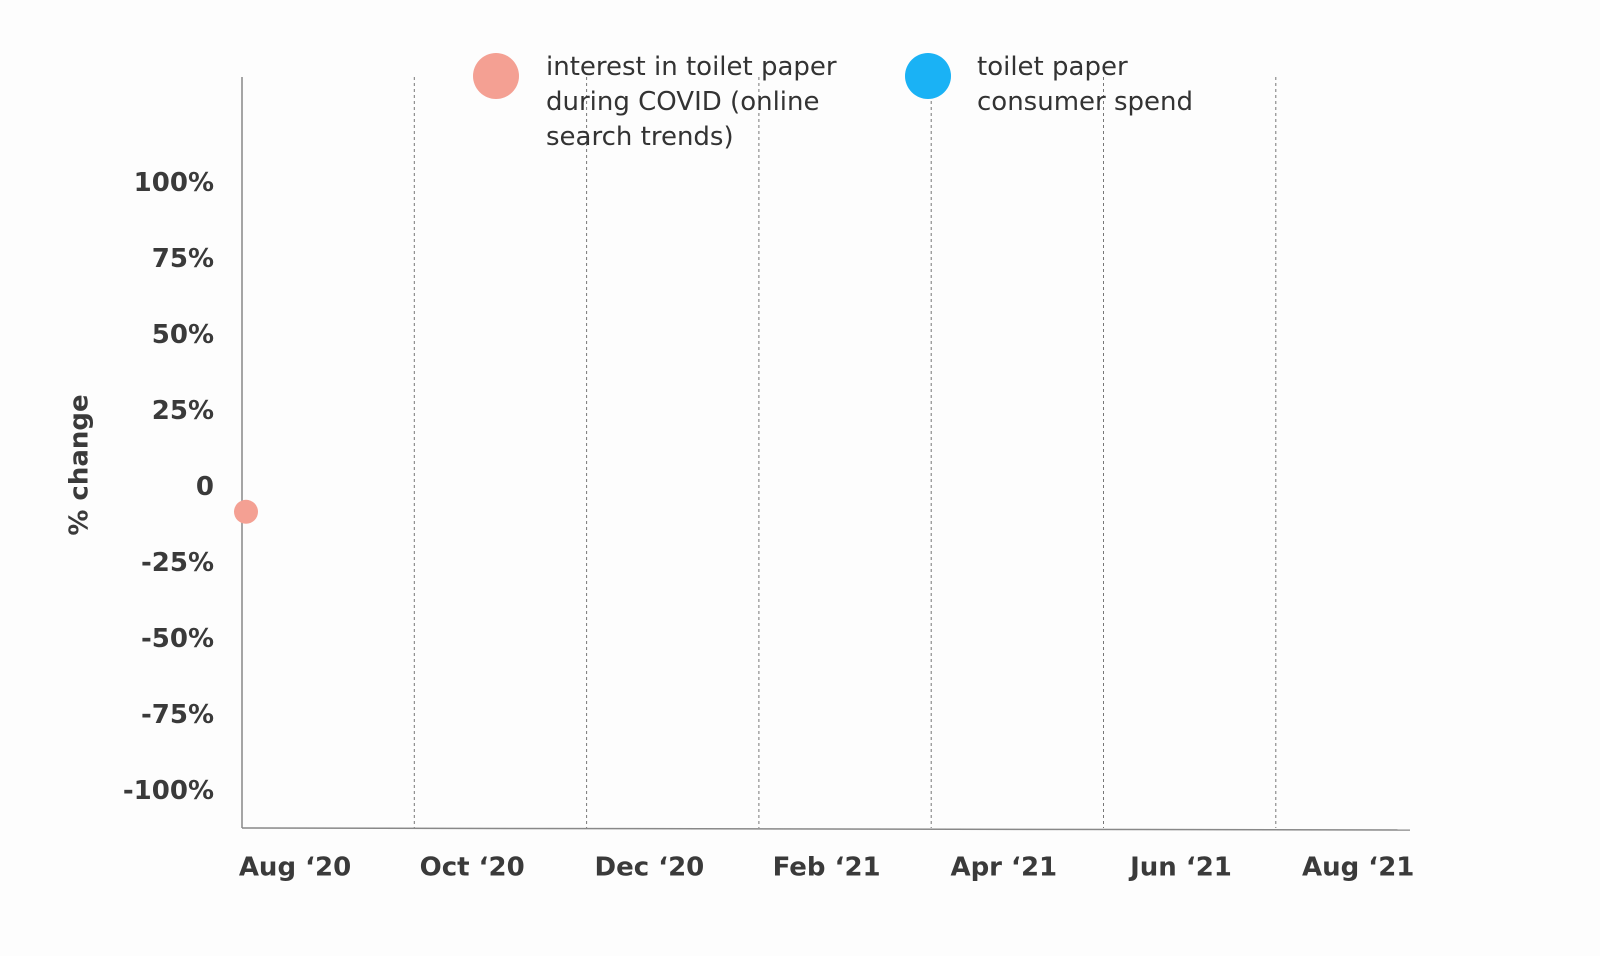  Describe the element at coordinates (246, 511) in the screenshot. I see `data-point` at that location.